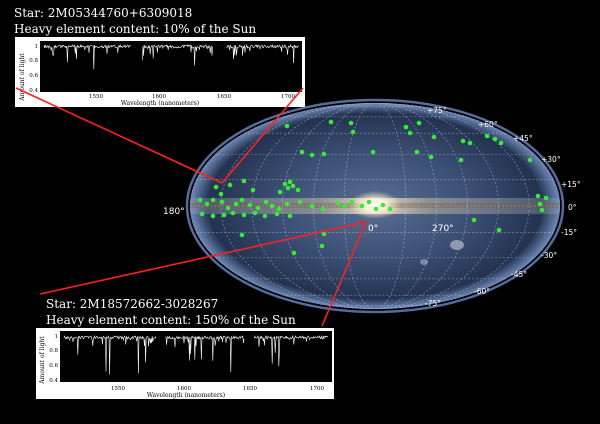 This screenshot has height=424, width=600. I want to click on lat-label-p30: +30°, so click(551, 159).